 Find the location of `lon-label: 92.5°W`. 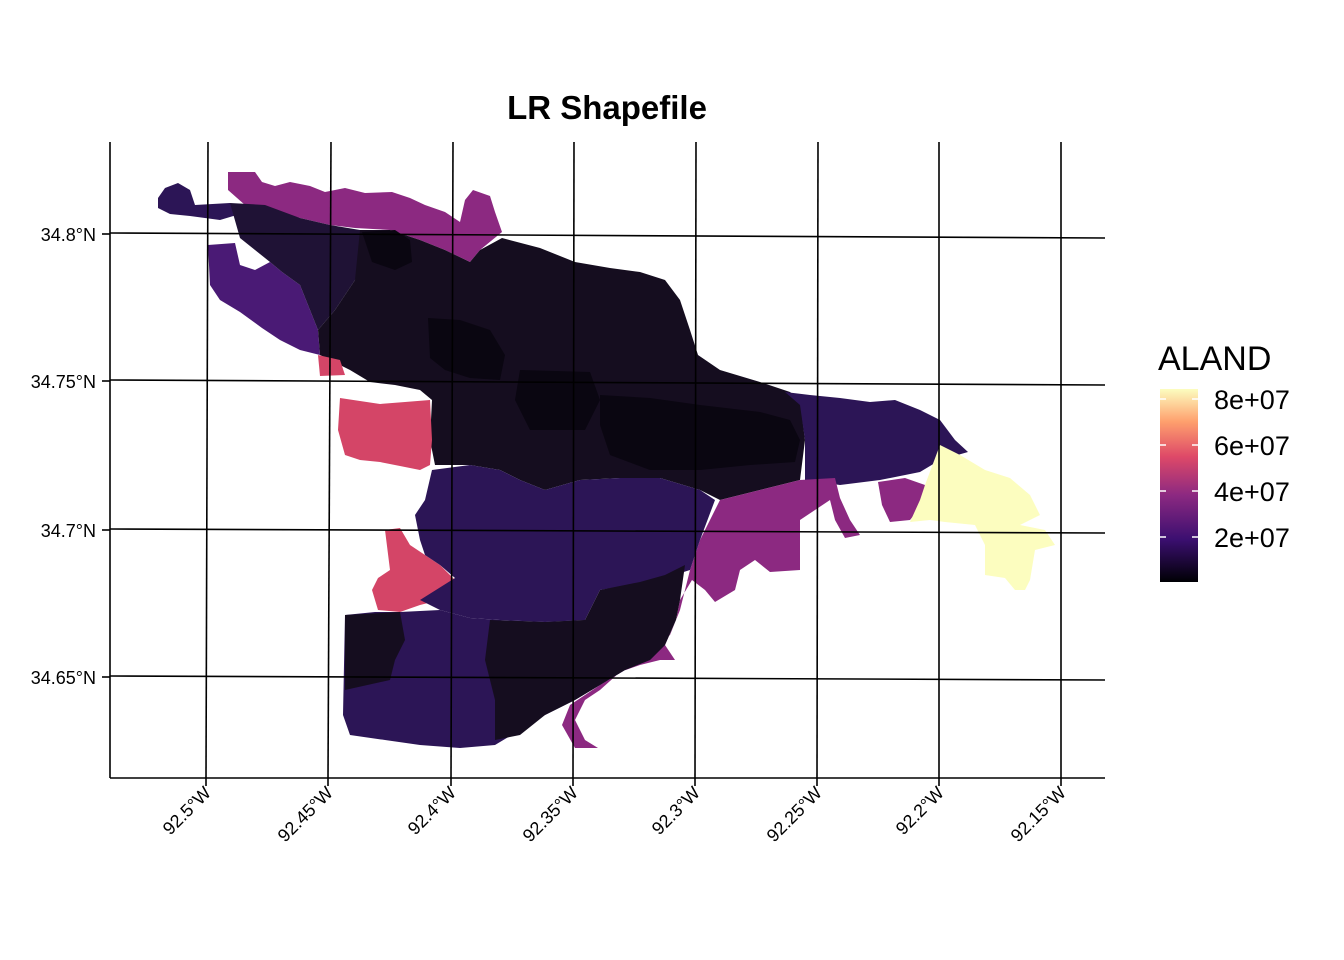

lon-label: 92.5°W is located at coordinates (187, 811).